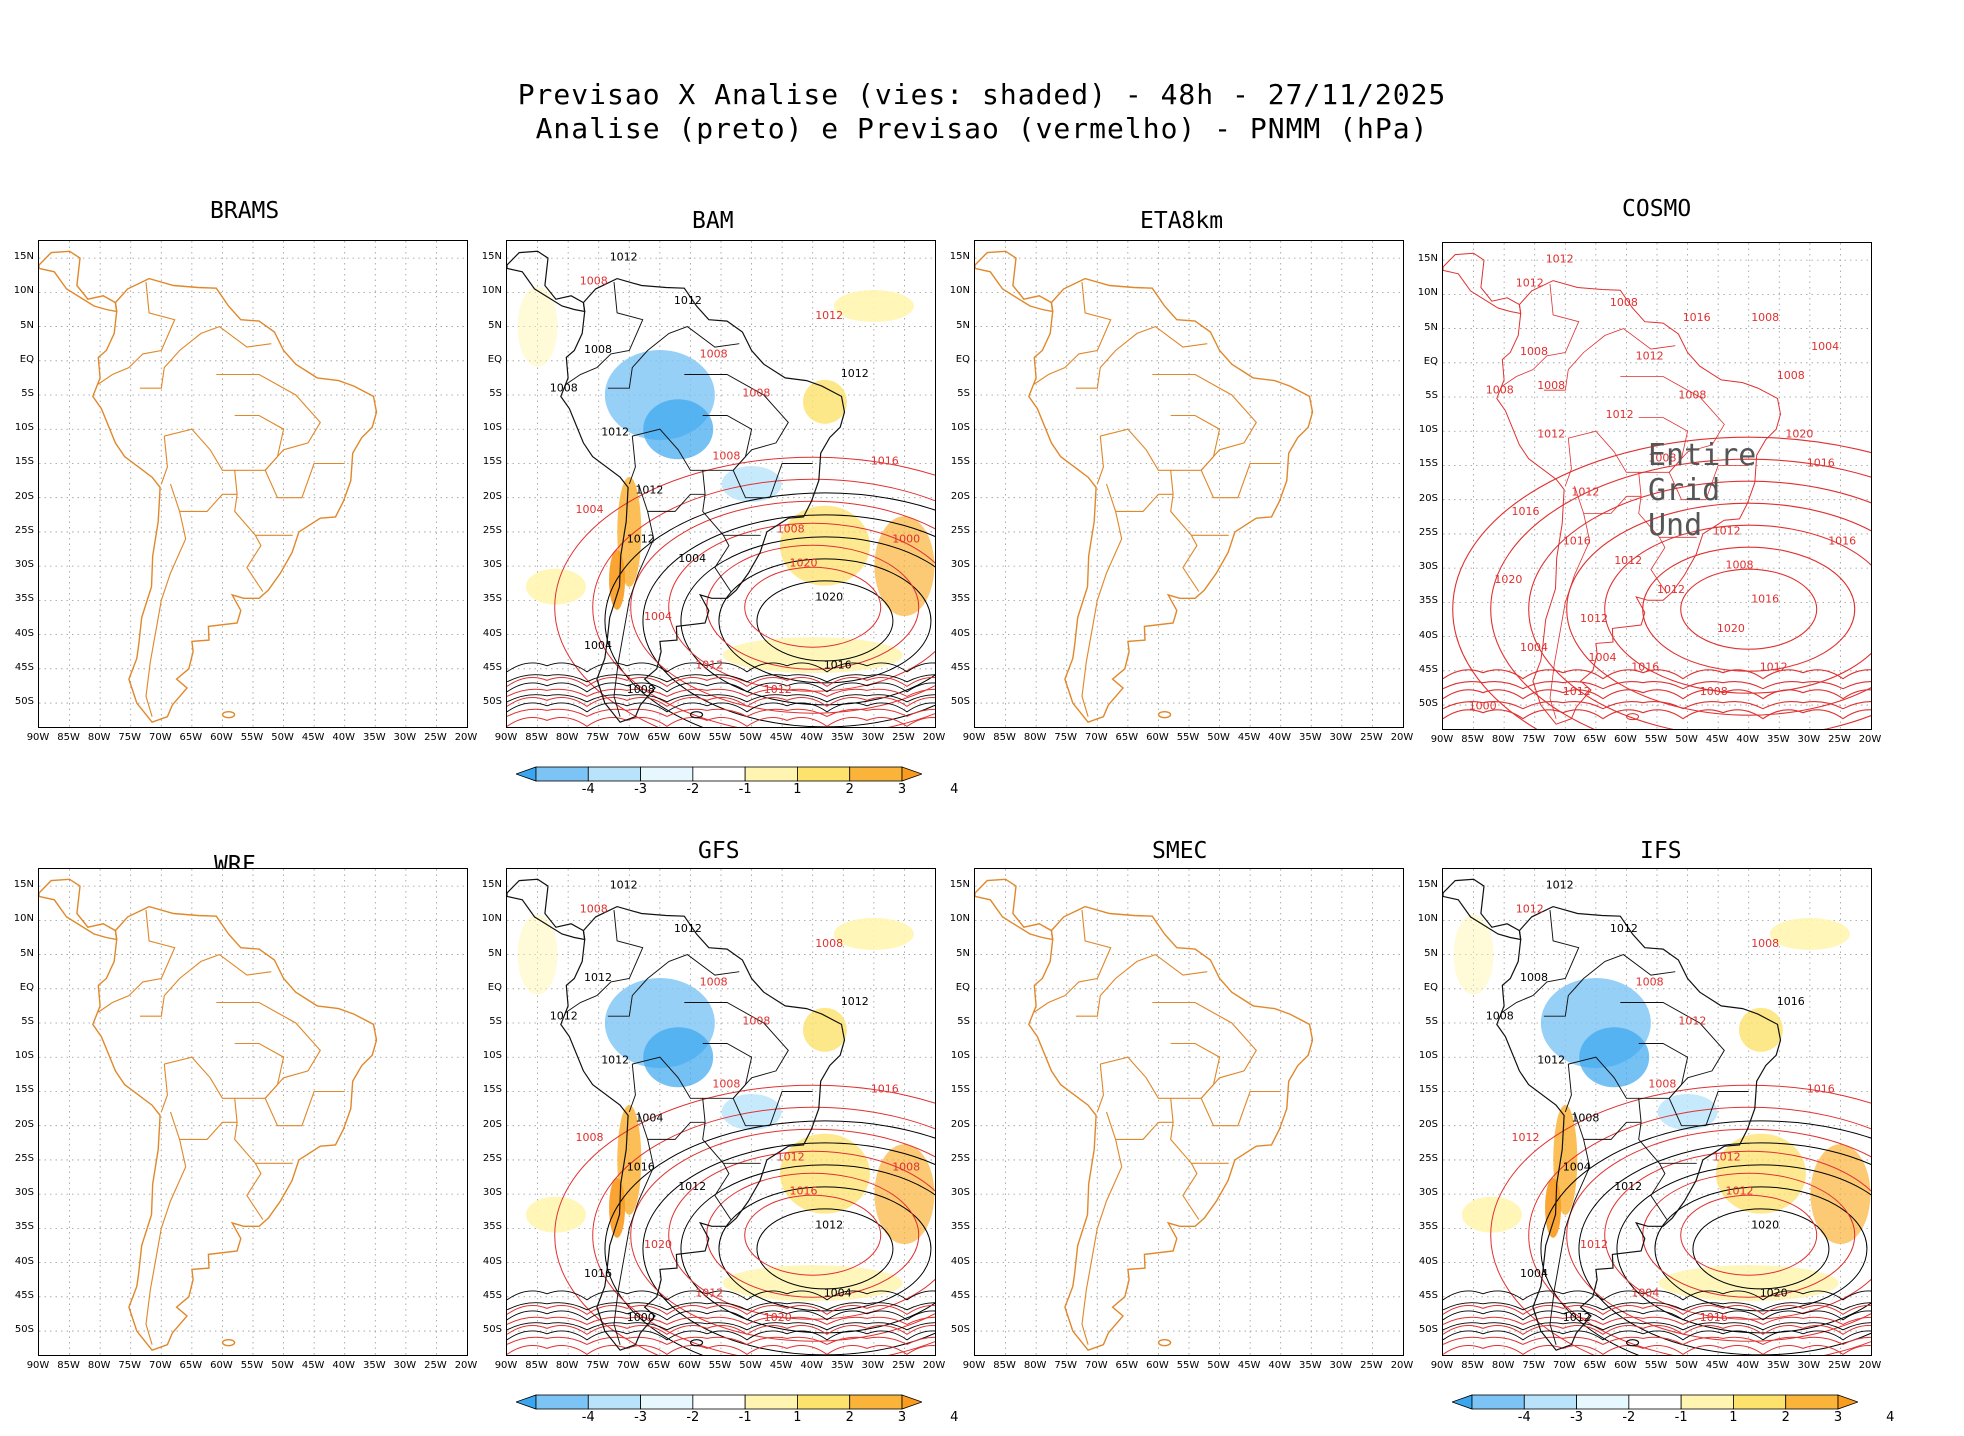 This screenshot has height=1436, width=1964. What do you see at coordinates (221, 1365) in the screenshot?
I see `lon-tick-label: 60W` at bounding box center [221, 1365].